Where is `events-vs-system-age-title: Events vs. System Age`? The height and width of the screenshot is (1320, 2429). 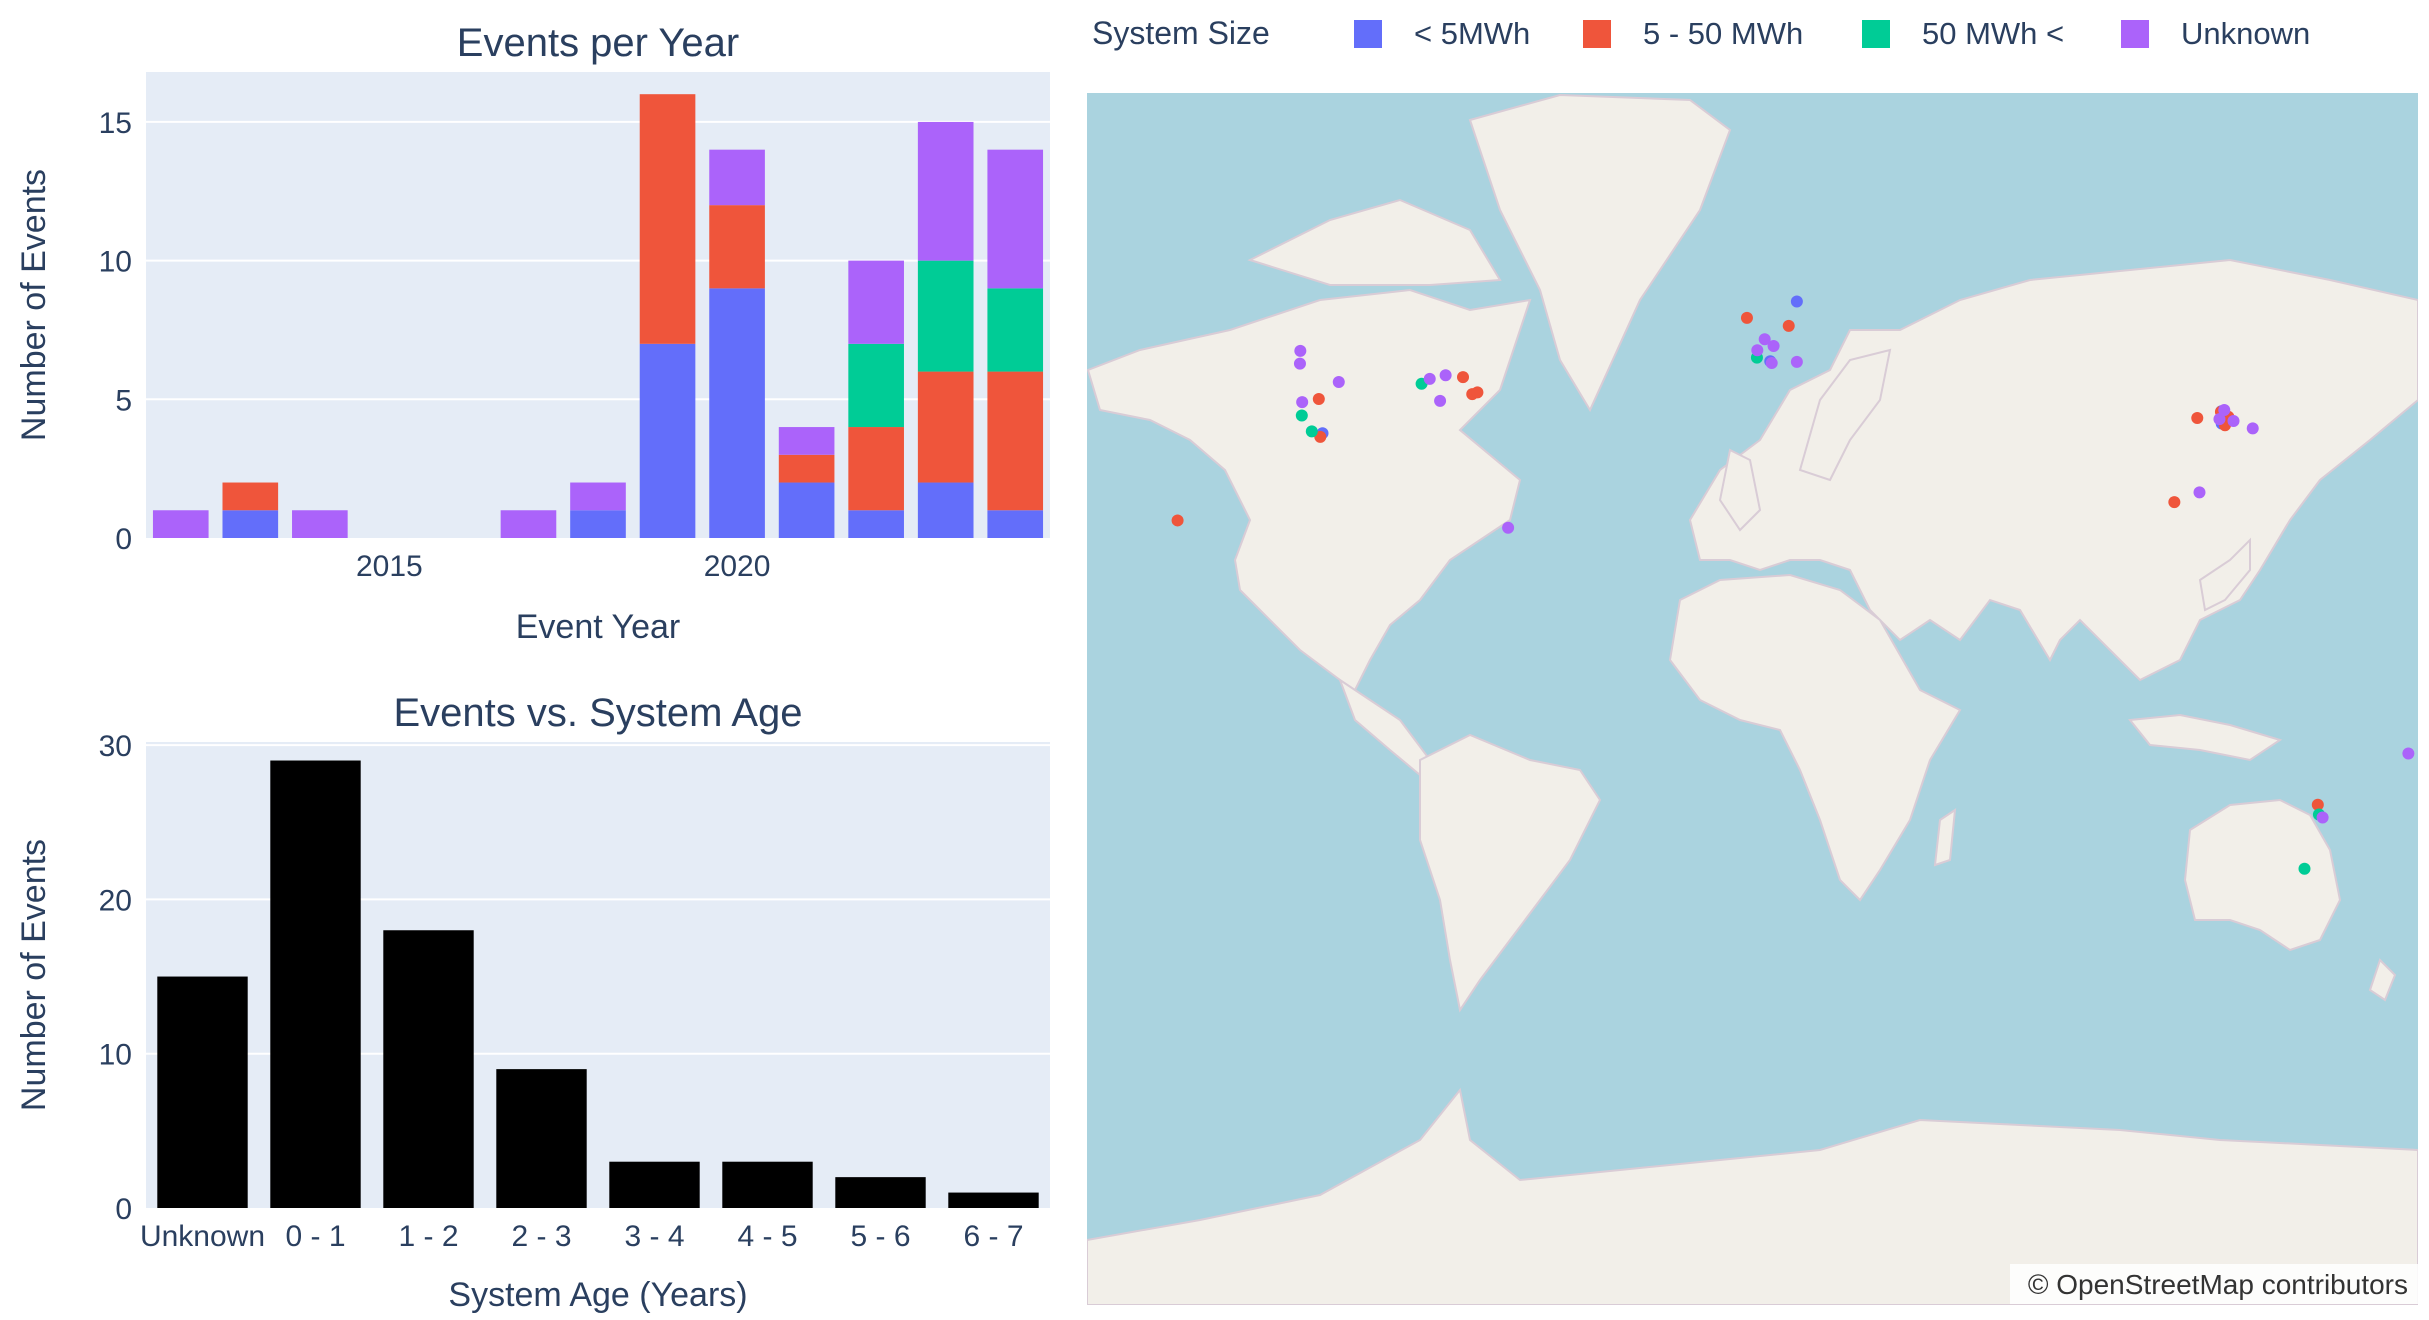 events-vs-system-age-title: Events vs. System Age is located at coordinates (597, 713).